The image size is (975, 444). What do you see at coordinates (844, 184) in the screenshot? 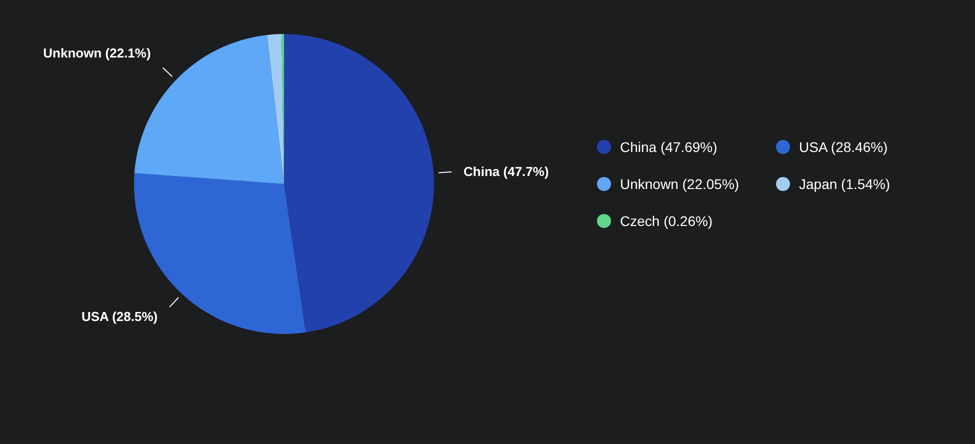
I see `legend-label: Japan (1.54%)` at bounding box center [844, 184].